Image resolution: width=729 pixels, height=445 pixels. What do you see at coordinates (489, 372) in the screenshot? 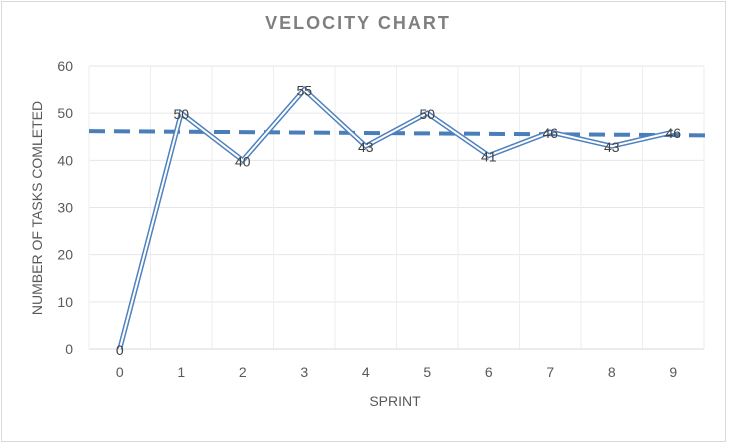
I see `x-tick-label: 6` at bounding box center [489, 372].